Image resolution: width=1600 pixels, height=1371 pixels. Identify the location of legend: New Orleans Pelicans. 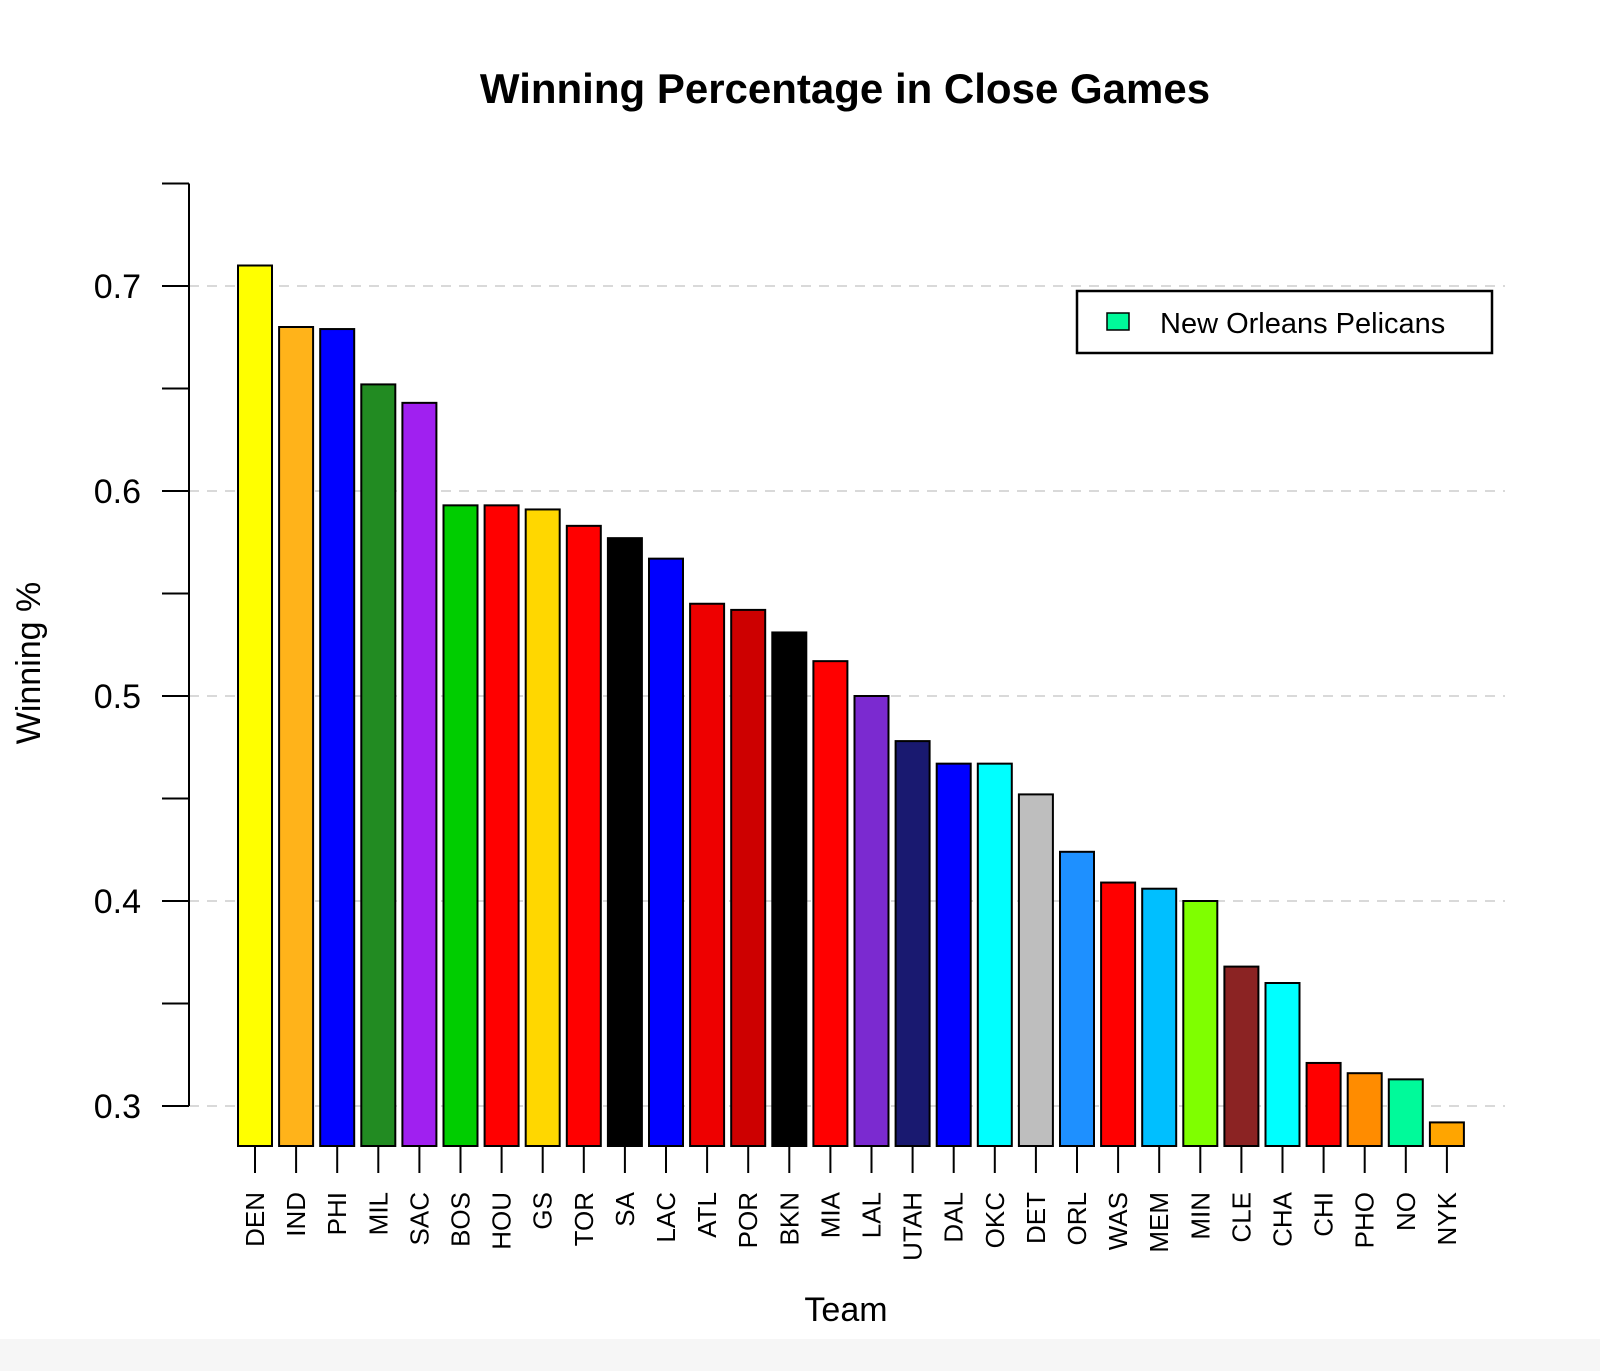
(1284, 322).